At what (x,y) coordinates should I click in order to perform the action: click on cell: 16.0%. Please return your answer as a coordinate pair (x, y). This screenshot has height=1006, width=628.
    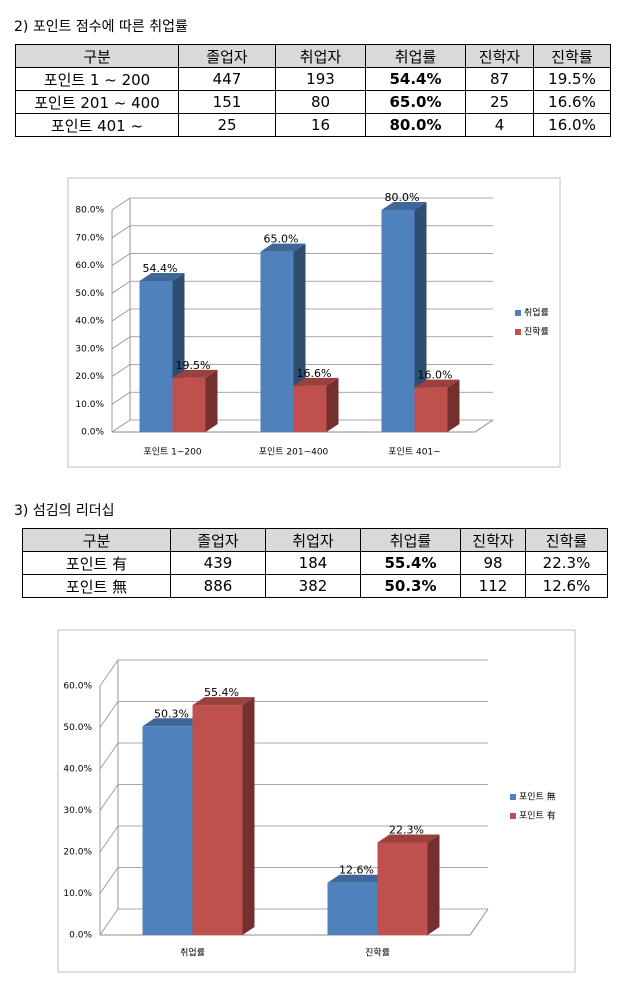
    Looking at the image, I should click on (572, 125).